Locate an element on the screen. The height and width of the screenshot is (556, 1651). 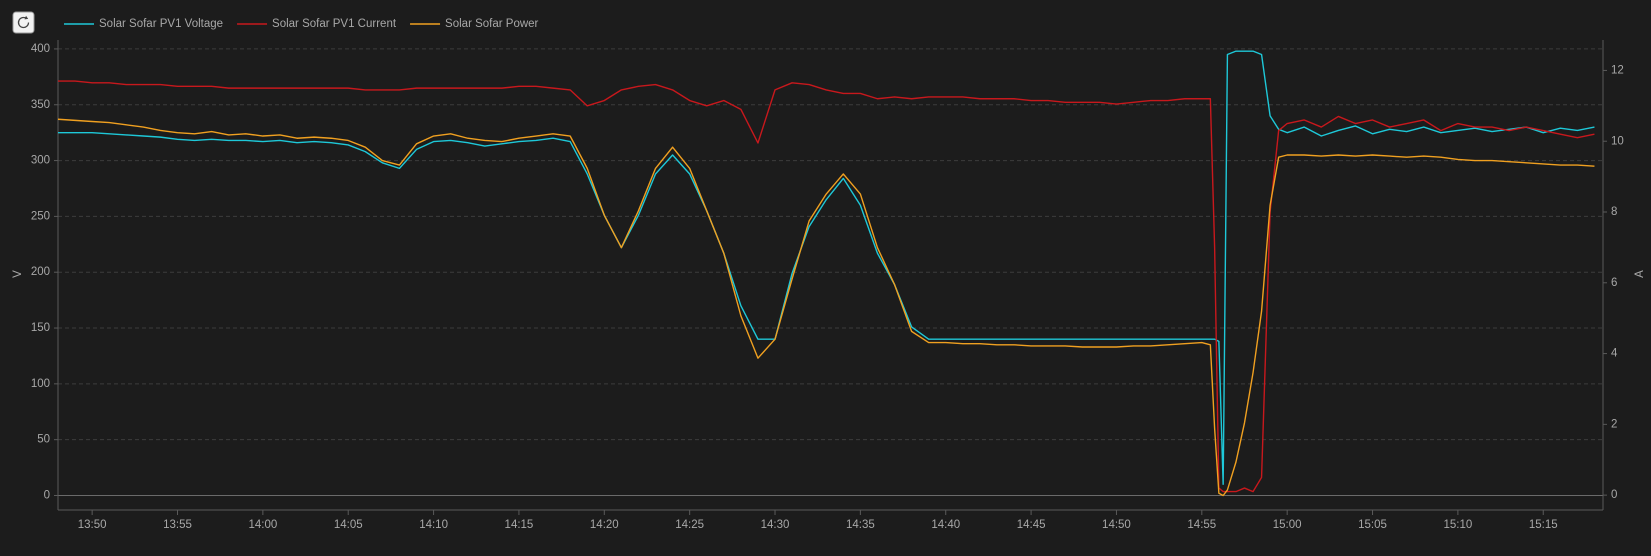
x-tick-label: 14:10 is located at coordinates (433, 525).